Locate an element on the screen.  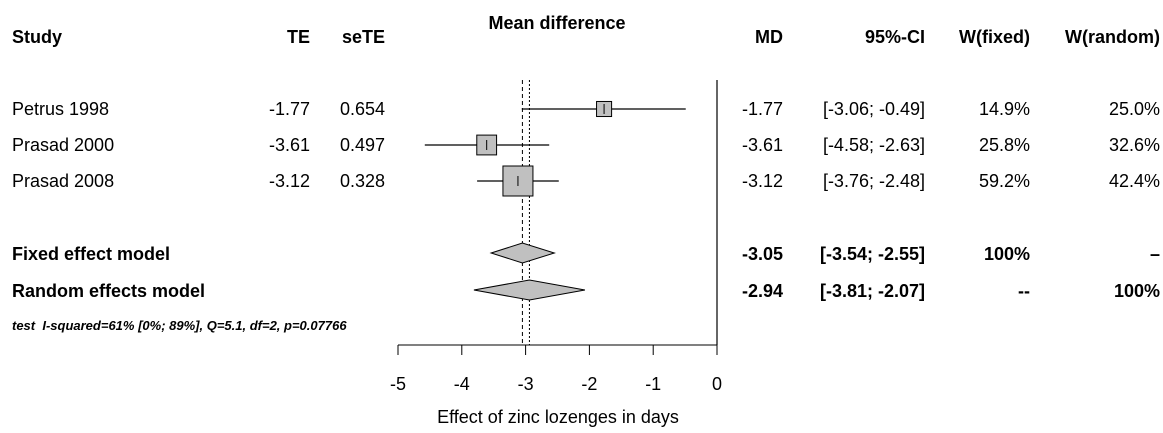
x-tick-label: -5 is located at coordinates (398, 384).